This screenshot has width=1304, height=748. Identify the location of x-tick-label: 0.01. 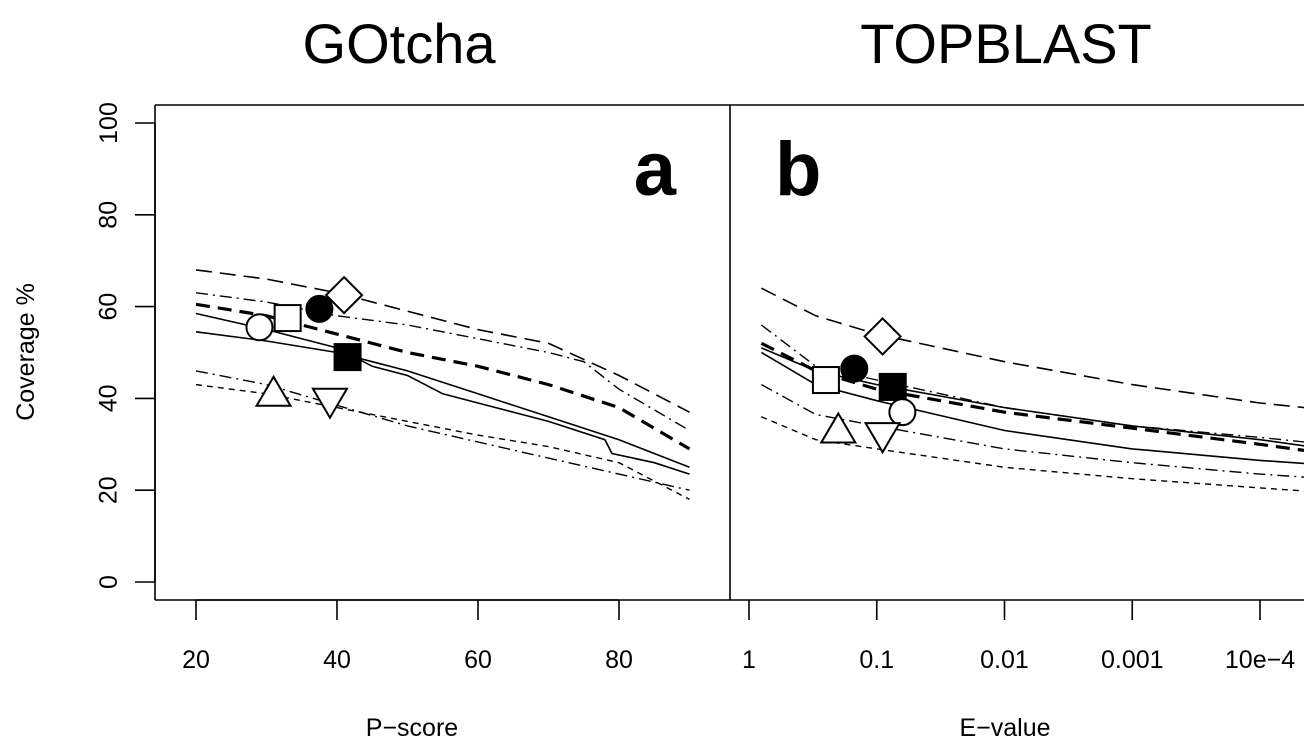
(1004, 660).